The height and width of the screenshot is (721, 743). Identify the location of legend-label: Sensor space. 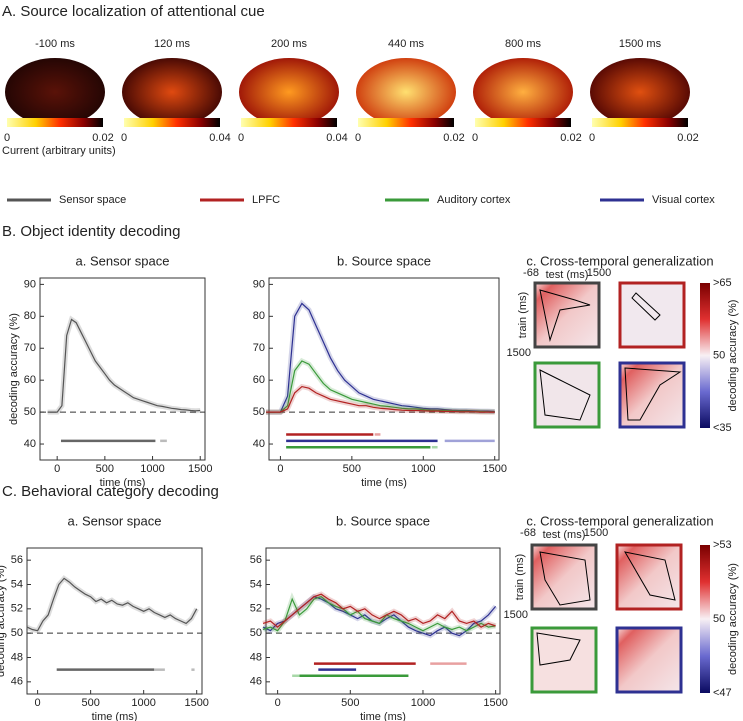
(92, 200).